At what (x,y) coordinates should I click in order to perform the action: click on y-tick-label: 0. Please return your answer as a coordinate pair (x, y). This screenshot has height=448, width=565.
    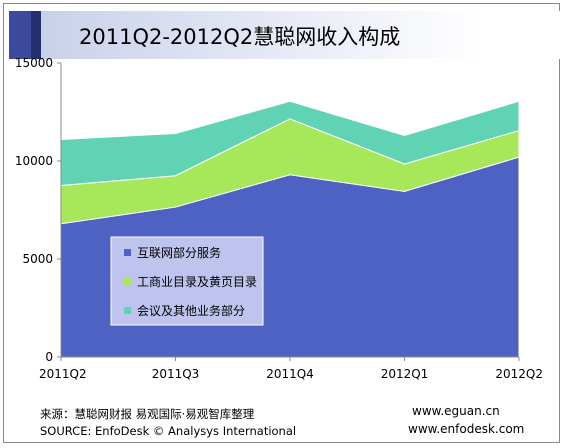
    Looking at the image, I should click on (49, 357).